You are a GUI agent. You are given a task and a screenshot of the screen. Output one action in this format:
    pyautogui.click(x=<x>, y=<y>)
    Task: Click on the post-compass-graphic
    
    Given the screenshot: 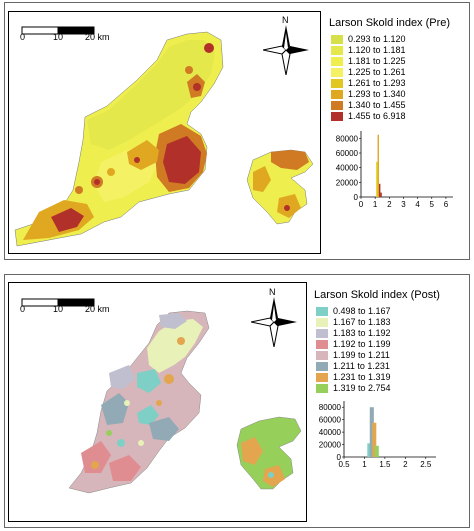 What is the action you would take?
    pyautogui.click(x=273, y=322)
    